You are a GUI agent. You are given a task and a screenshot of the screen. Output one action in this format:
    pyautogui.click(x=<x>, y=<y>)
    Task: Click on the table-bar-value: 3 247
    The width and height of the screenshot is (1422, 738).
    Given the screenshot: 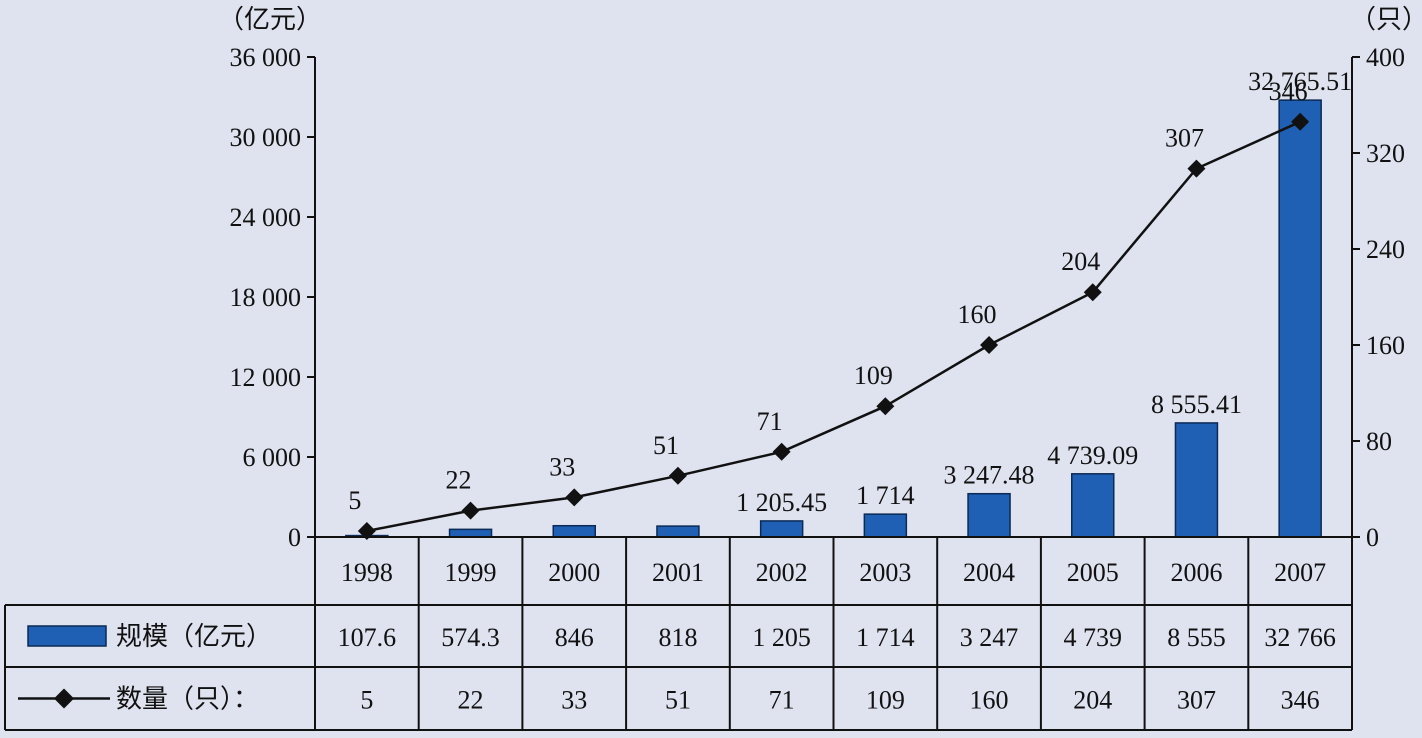 What is the action you would take?
    pyautogui.click(x=989, y=637)
    